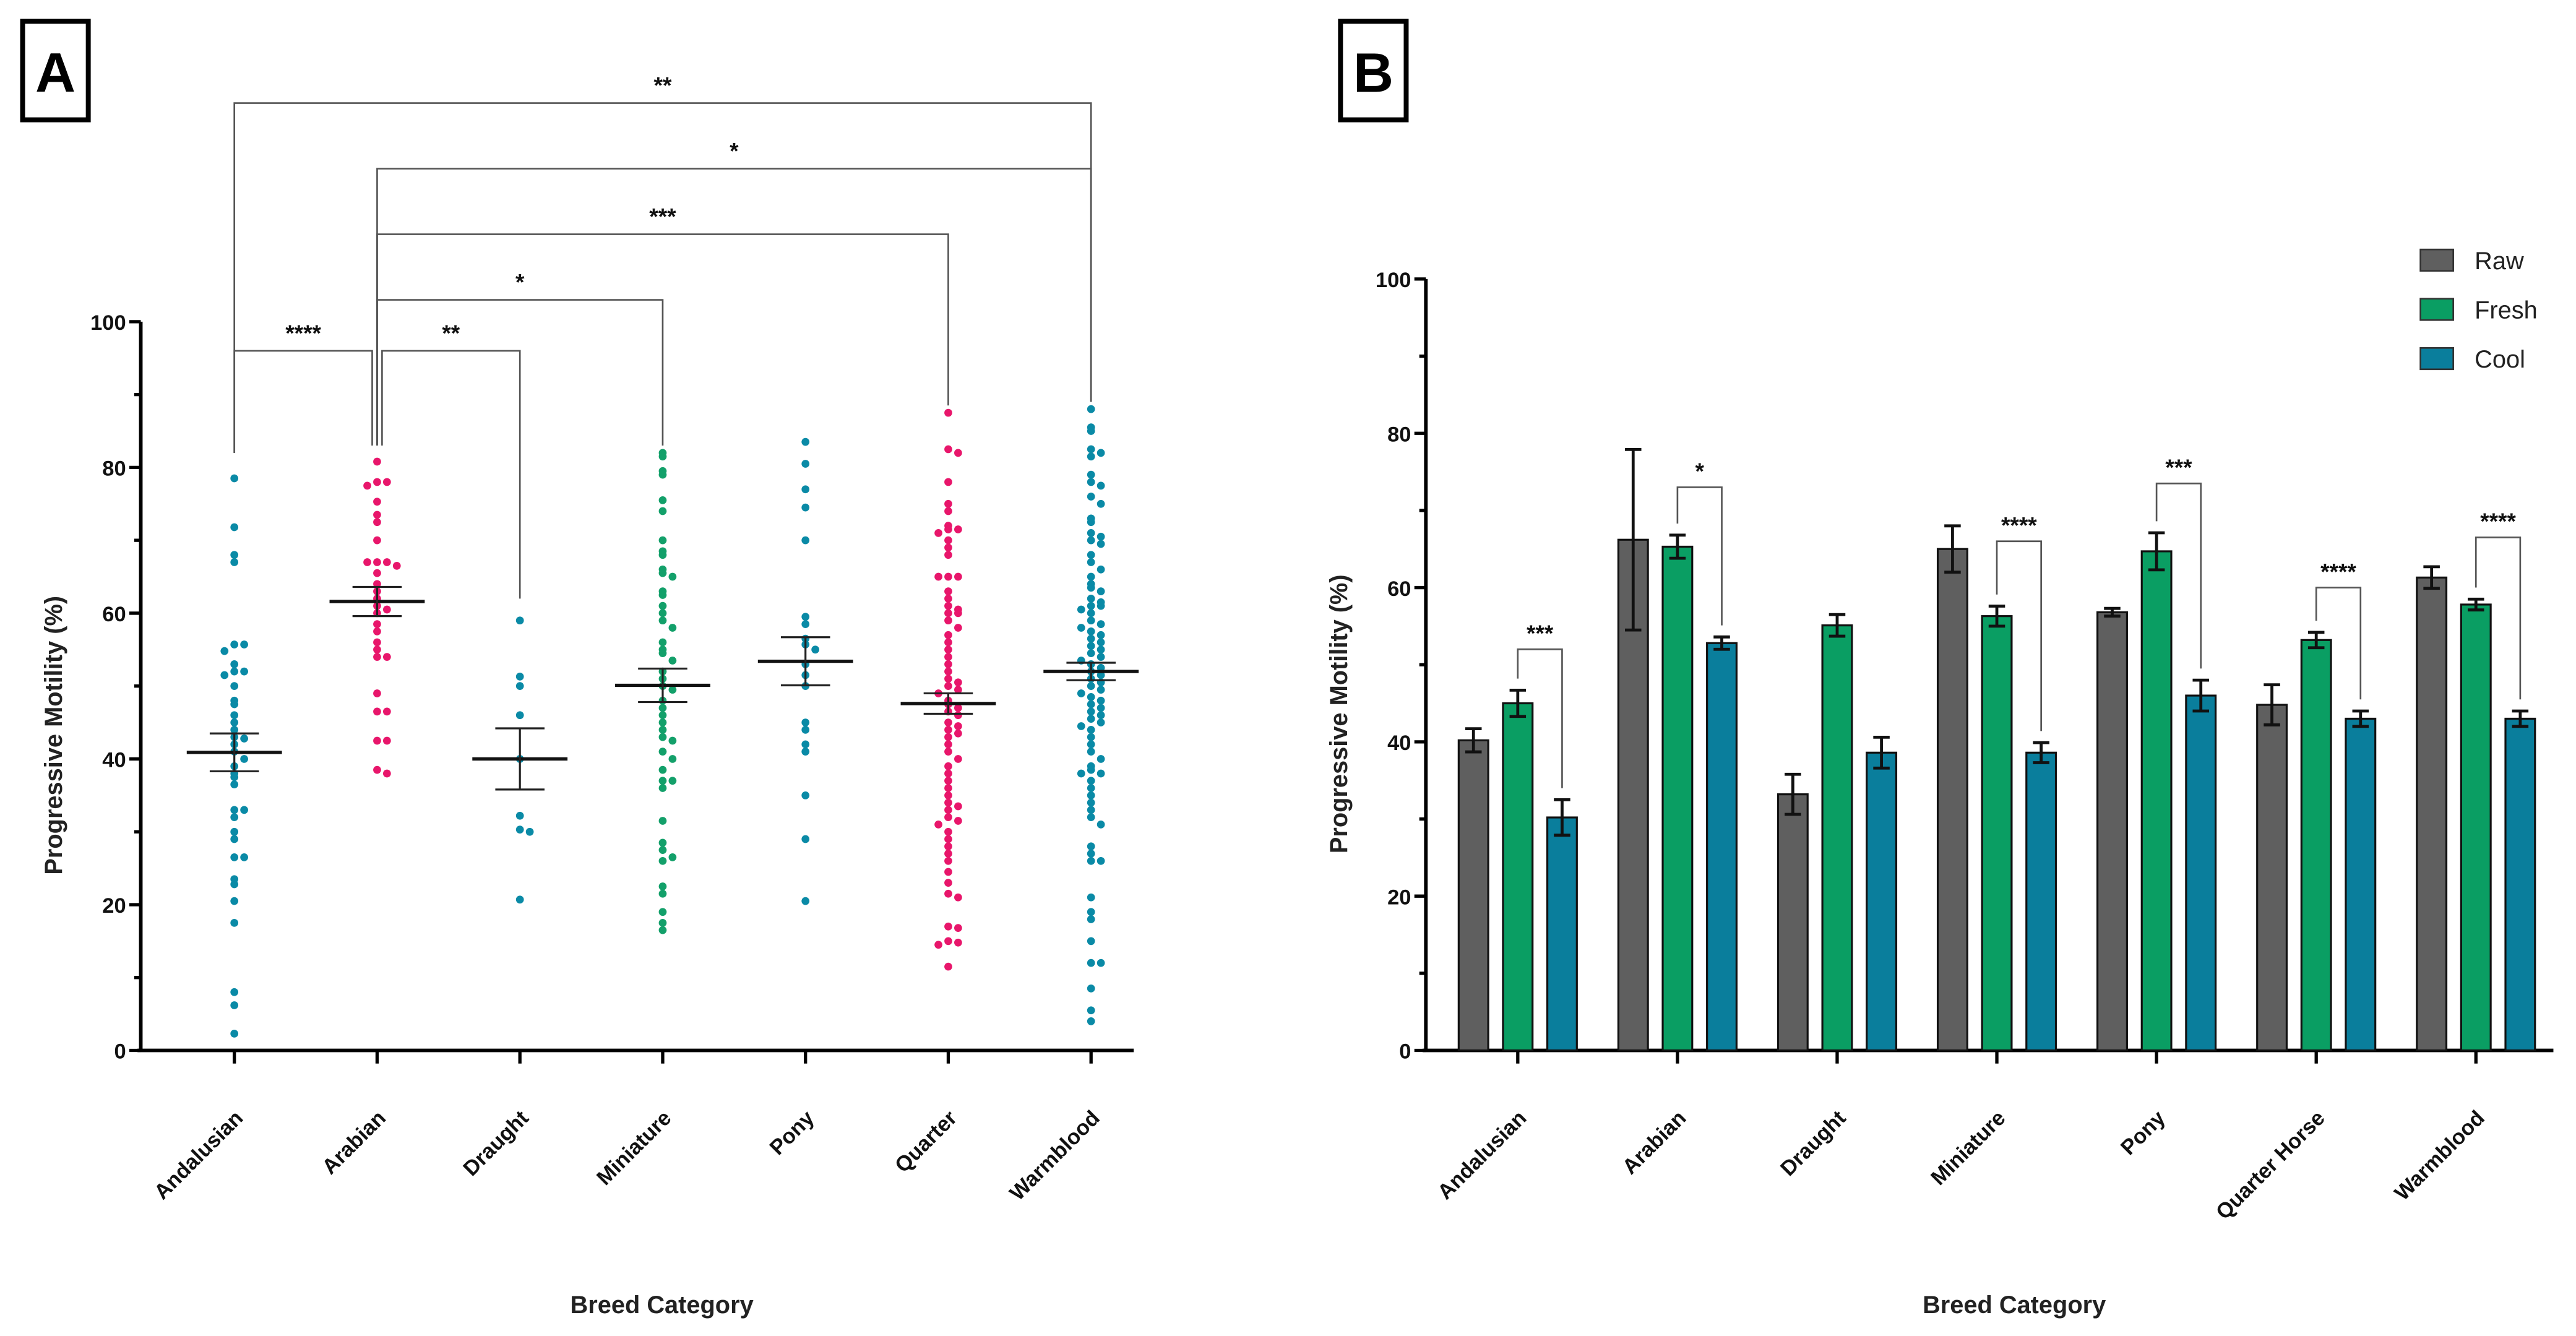  I want to click on x-tick-label: Quarter, so click(926, 1142).